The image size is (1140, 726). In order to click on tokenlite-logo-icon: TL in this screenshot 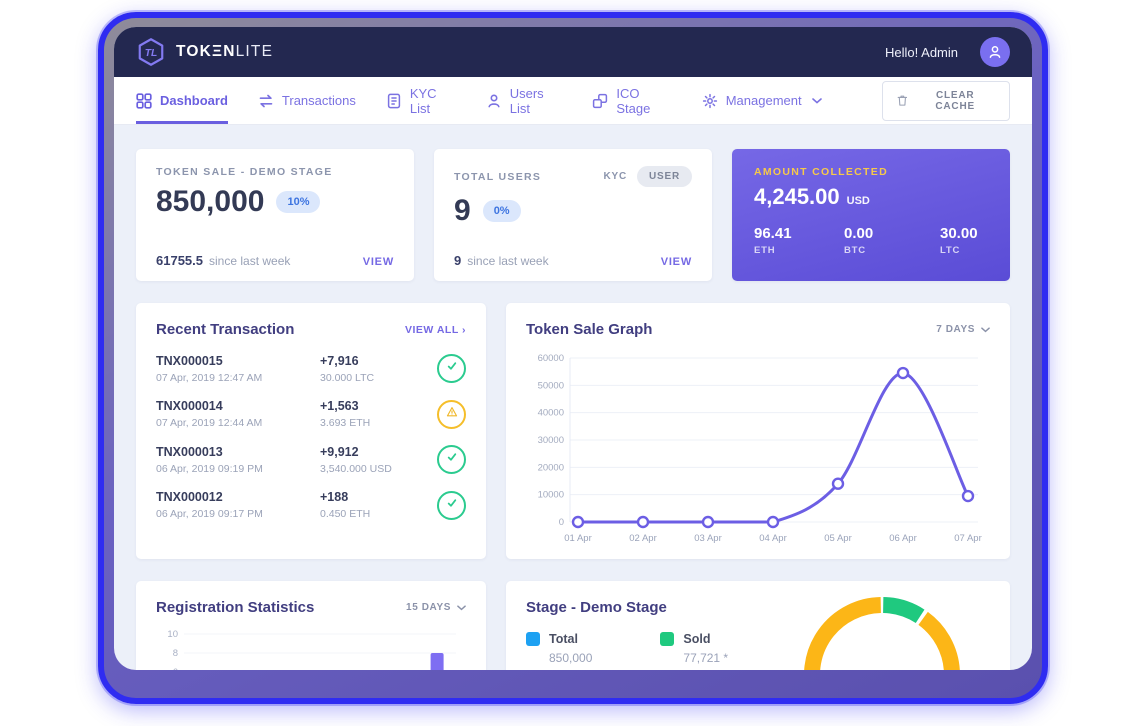, I will do `click(151, 52)`.